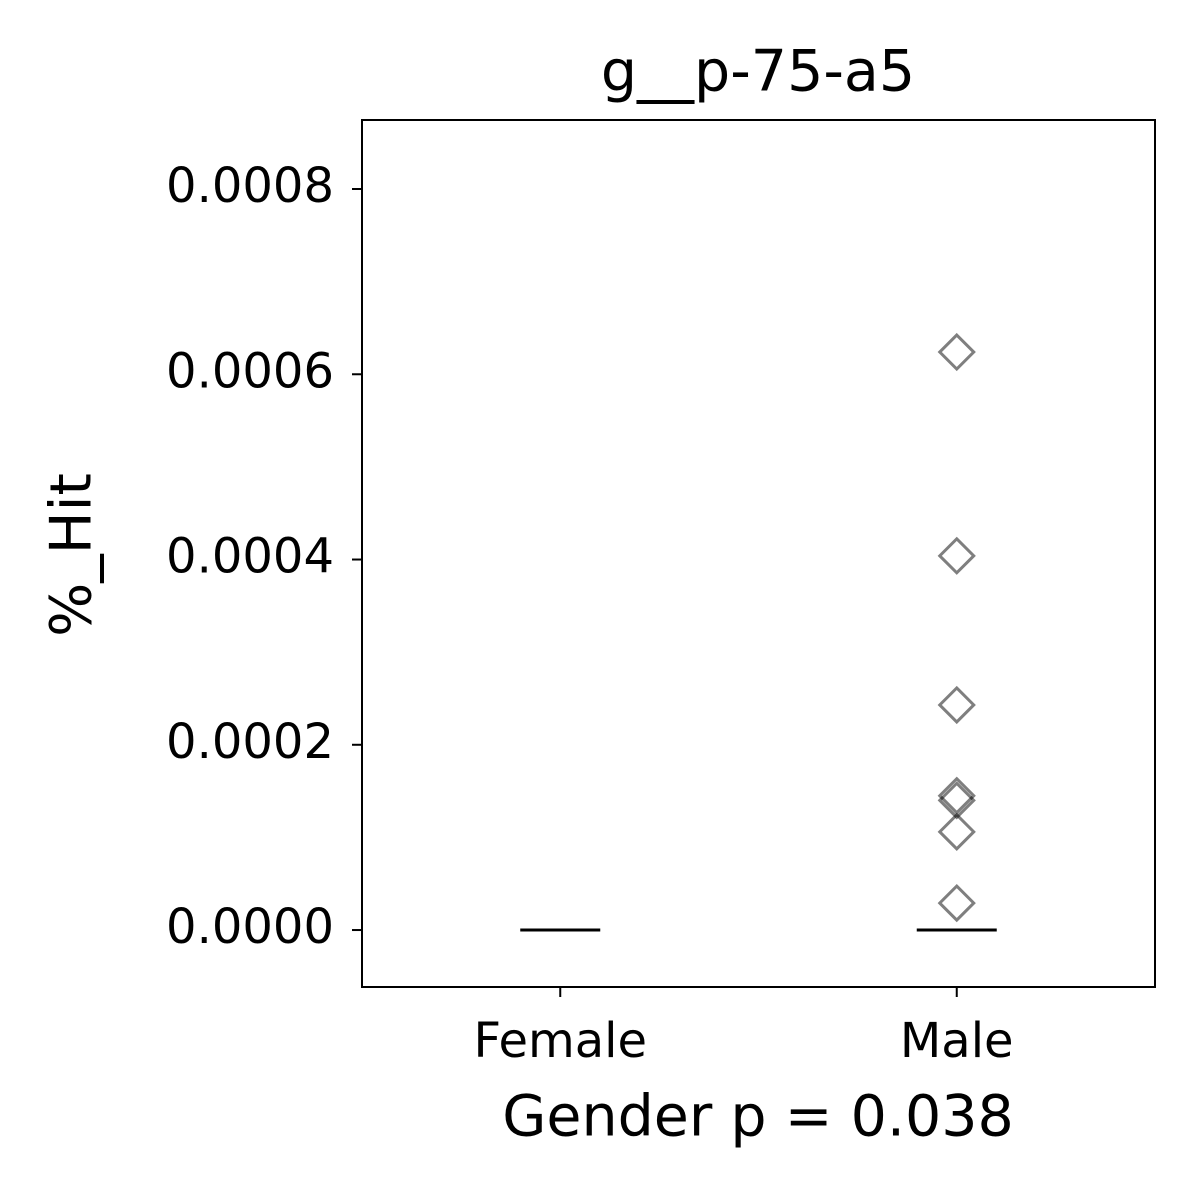 This screenshot has height=1200, width=1200. I want to click on x-tick-label: Female, so click(560, 1041).